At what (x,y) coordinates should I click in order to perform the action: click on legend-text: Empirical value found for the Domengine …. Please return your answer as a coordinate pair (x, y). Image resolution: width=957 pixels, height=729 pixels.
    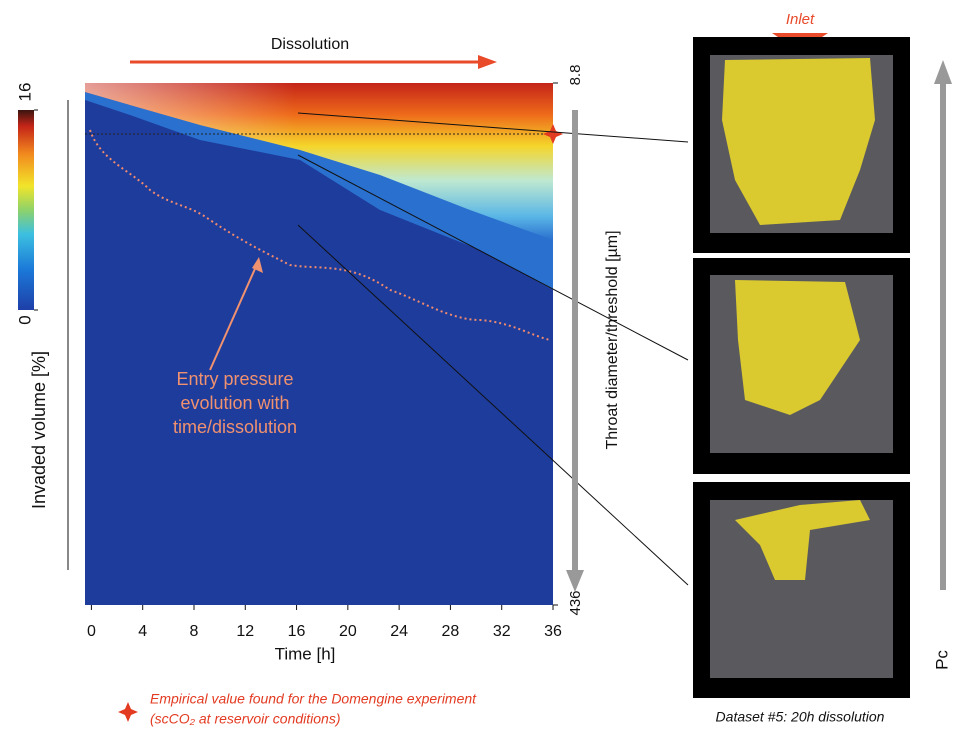
    Looking at the image, I should click on (313, 699).